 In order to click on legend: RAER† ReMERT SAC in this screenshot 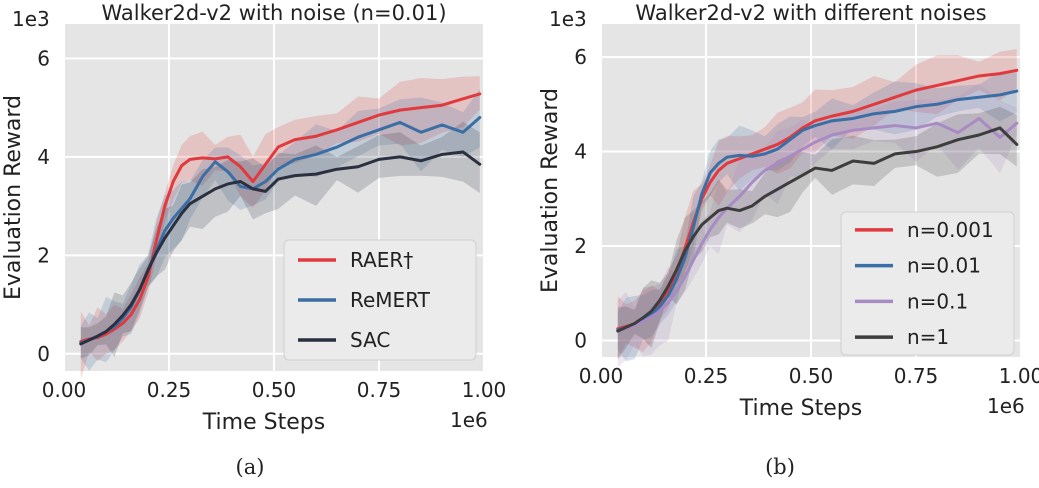, I will do `click(380, 300)`.